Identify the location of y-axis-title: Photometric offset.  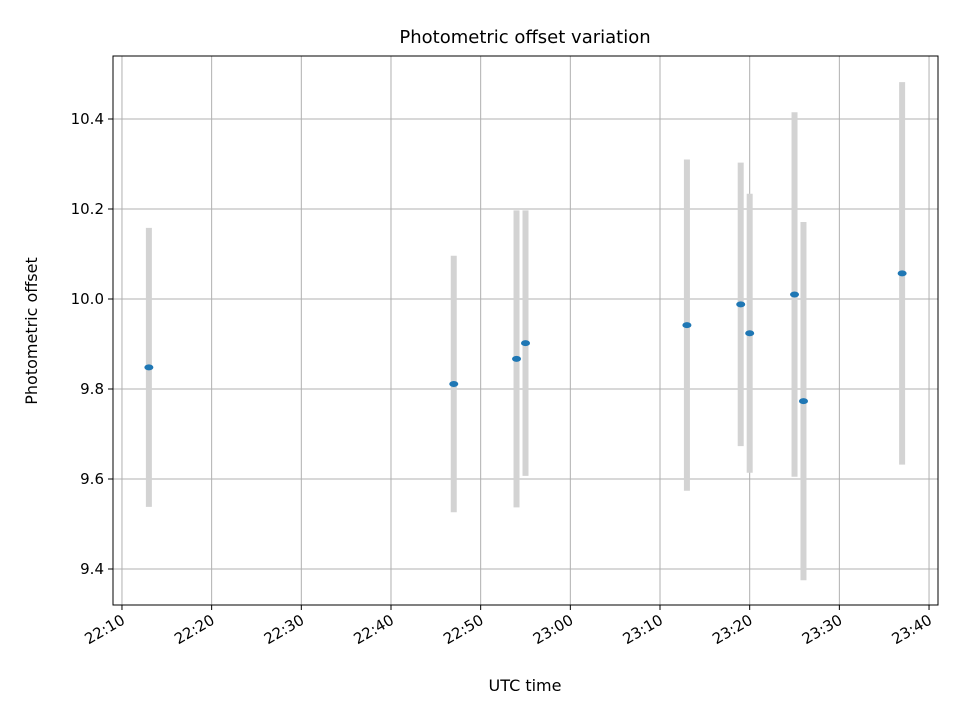
(31, 331).